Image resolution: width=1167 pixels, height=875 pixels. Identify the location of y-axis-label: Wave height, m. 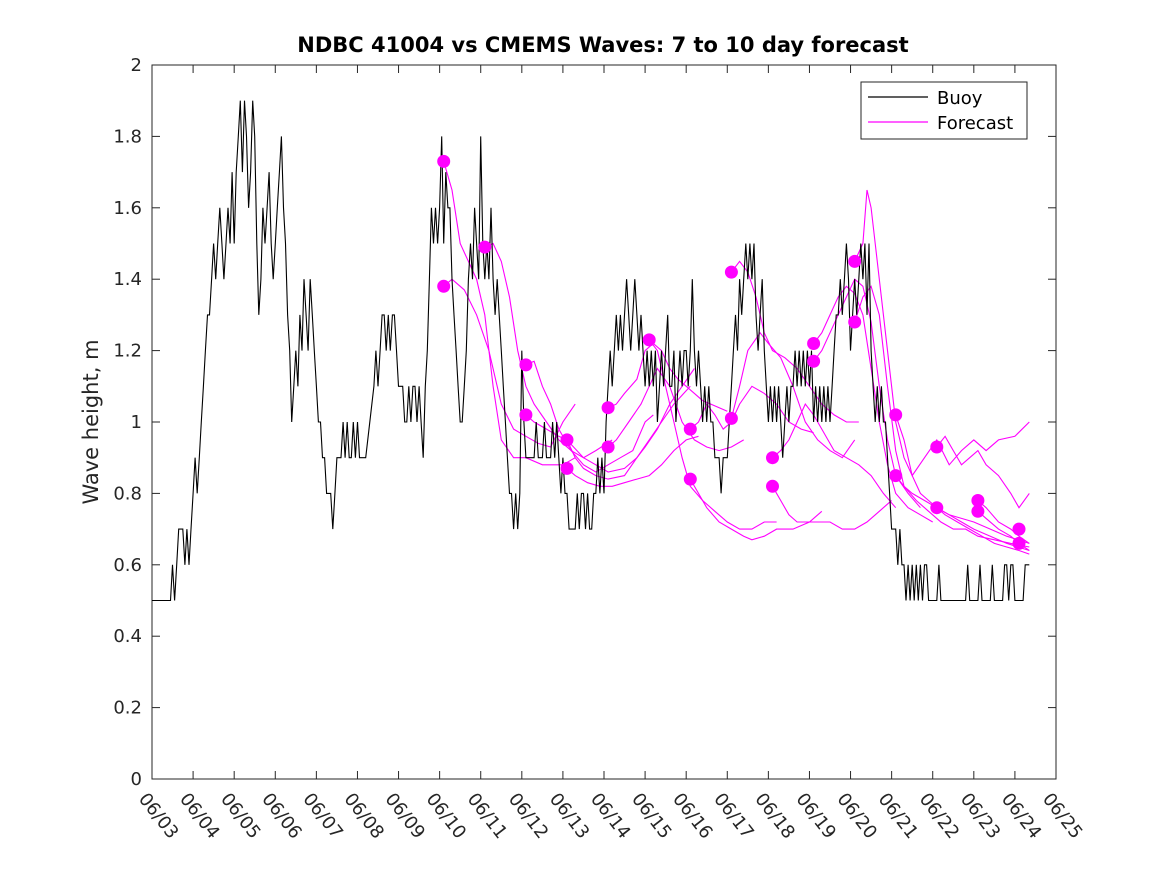
(91, 421).